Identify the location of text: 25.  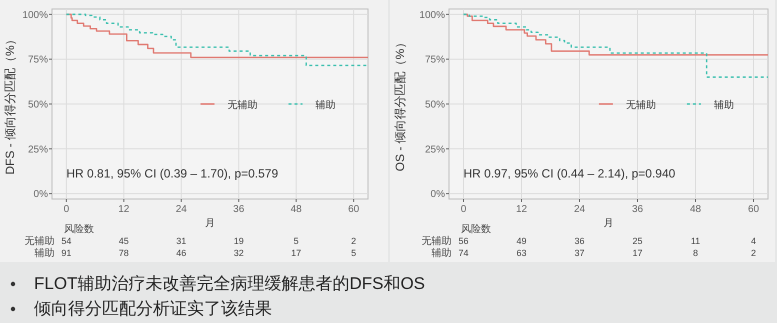
(637, 241).